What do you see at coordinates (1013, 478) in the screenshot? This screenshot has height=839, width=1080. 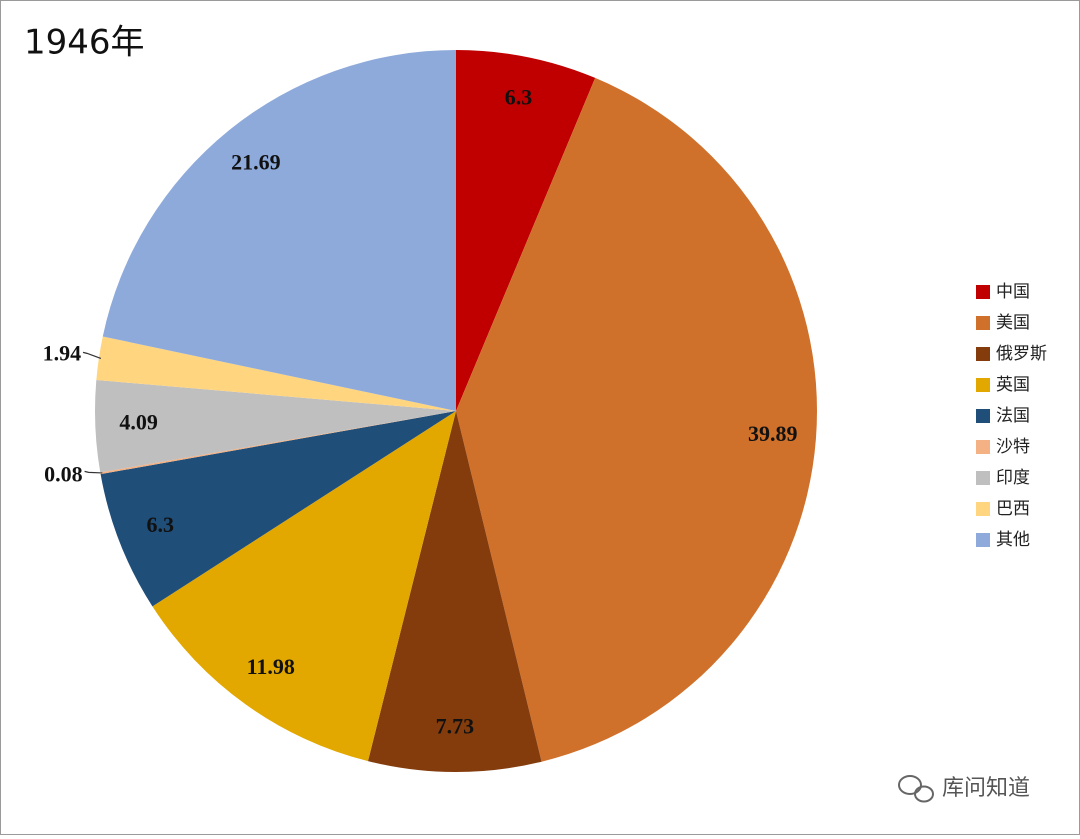 I see `legend-label: 印度` at bounding box center [1013, 478].